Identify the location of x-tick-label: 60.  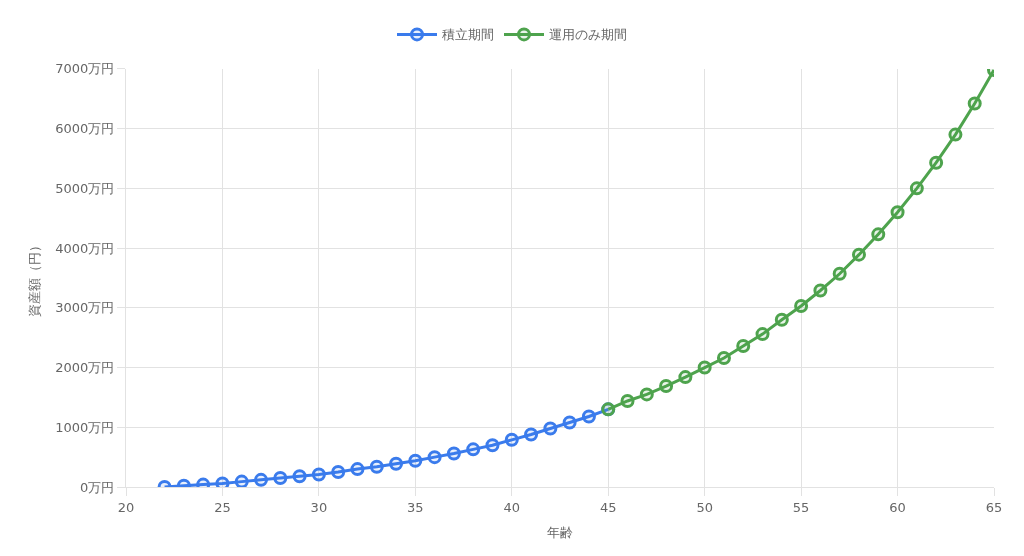
(897, 507).